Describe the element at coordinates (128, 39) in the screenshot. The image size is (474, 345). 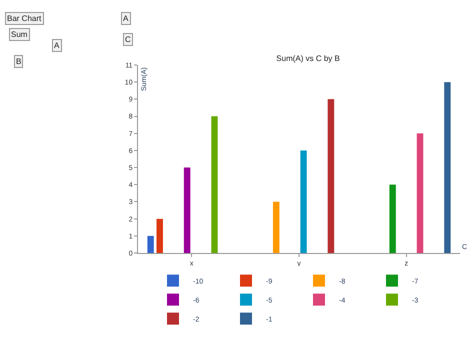
I see `text: C` at that location.